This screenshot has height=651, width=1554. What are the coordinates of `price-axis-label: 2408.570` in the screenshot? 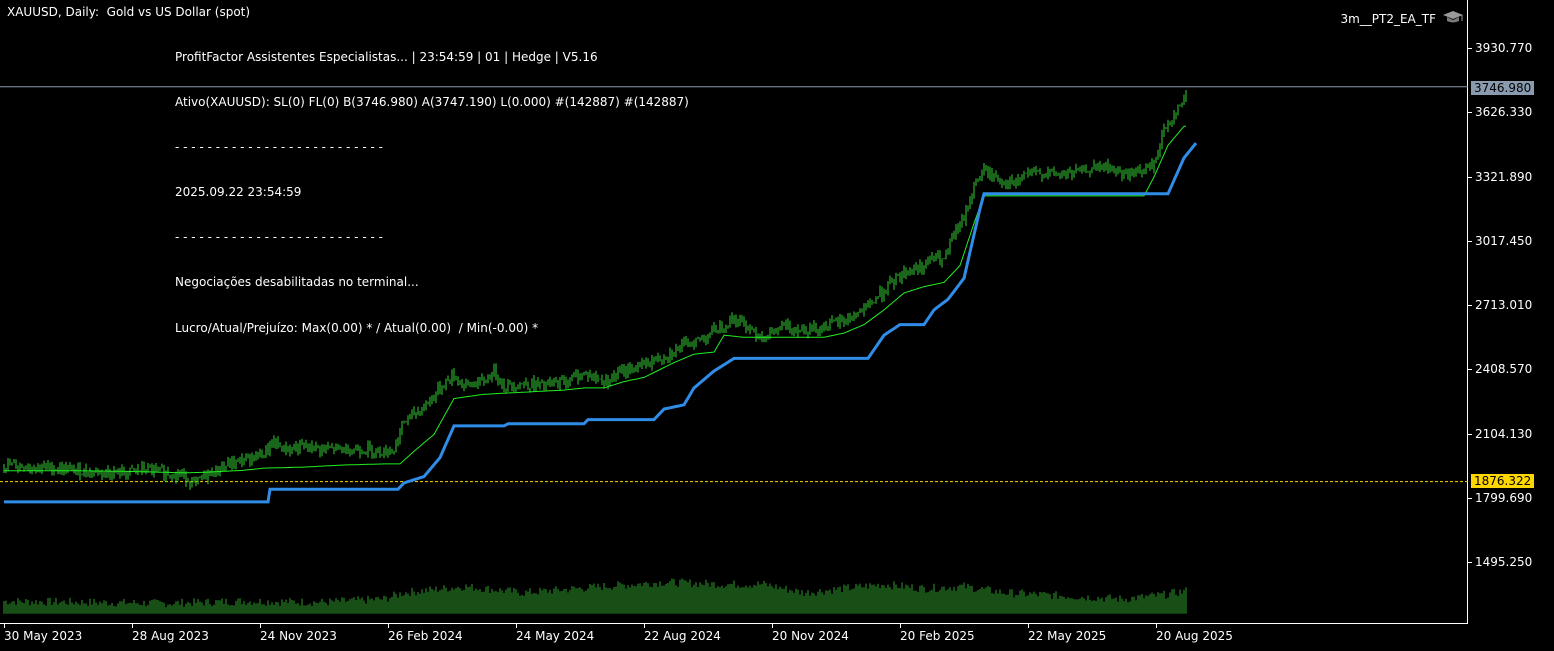 It's located at (1504, 369).